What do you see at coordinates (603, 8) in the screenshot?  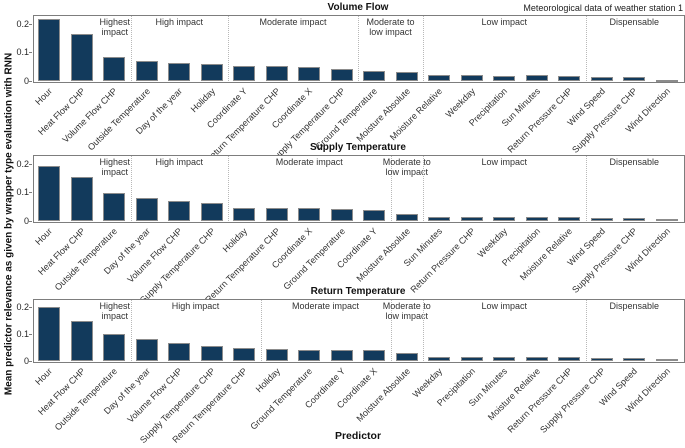 I see `figure-annotation: Meteorological data of weather station 1` at bounding box center [603, 8].